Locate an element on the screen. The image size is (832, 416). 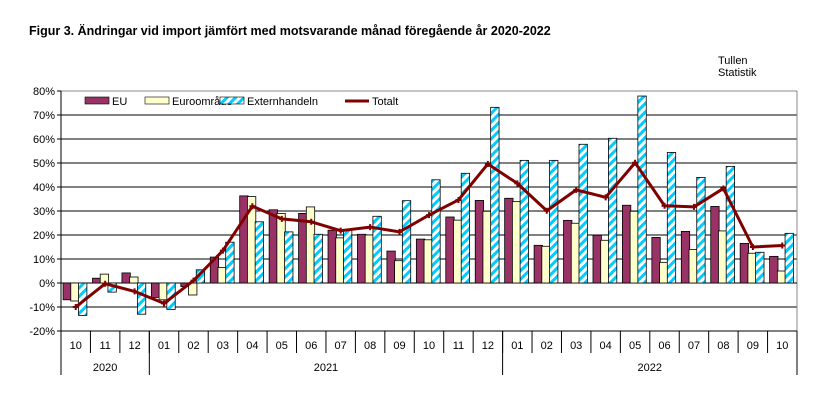
x-tick-label: 07 is located at coordinates (694, 346).